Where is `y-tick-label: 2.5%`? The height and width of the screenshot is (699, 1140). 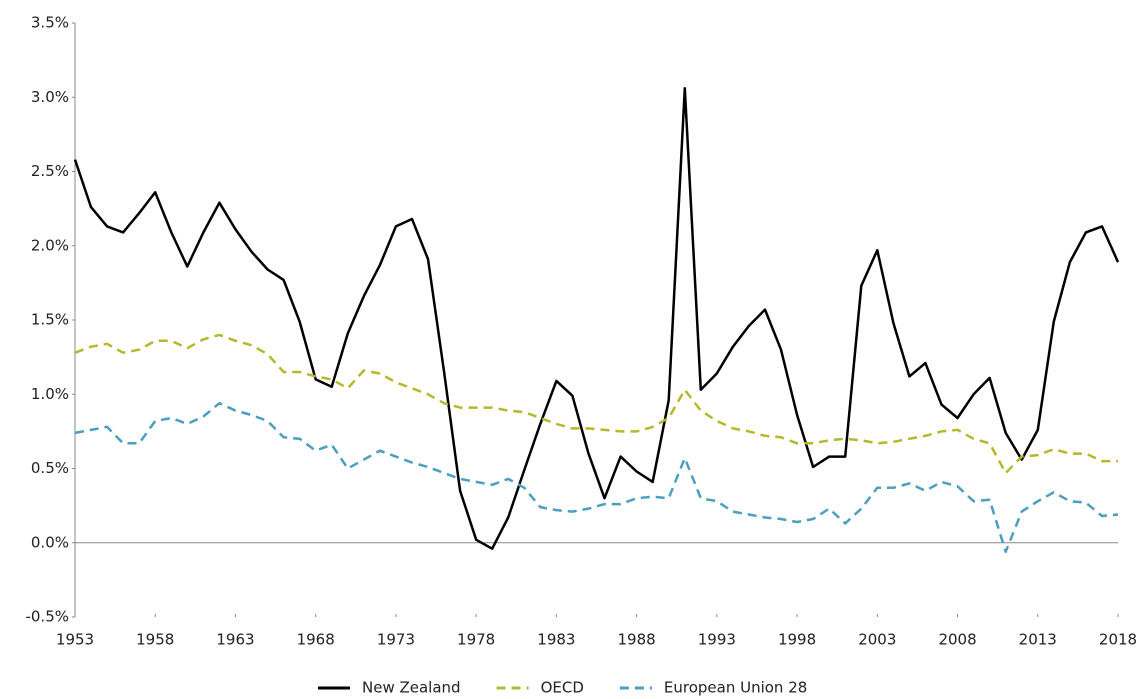
y-tick-label: 2.5% is located at coordinates (50, 171).